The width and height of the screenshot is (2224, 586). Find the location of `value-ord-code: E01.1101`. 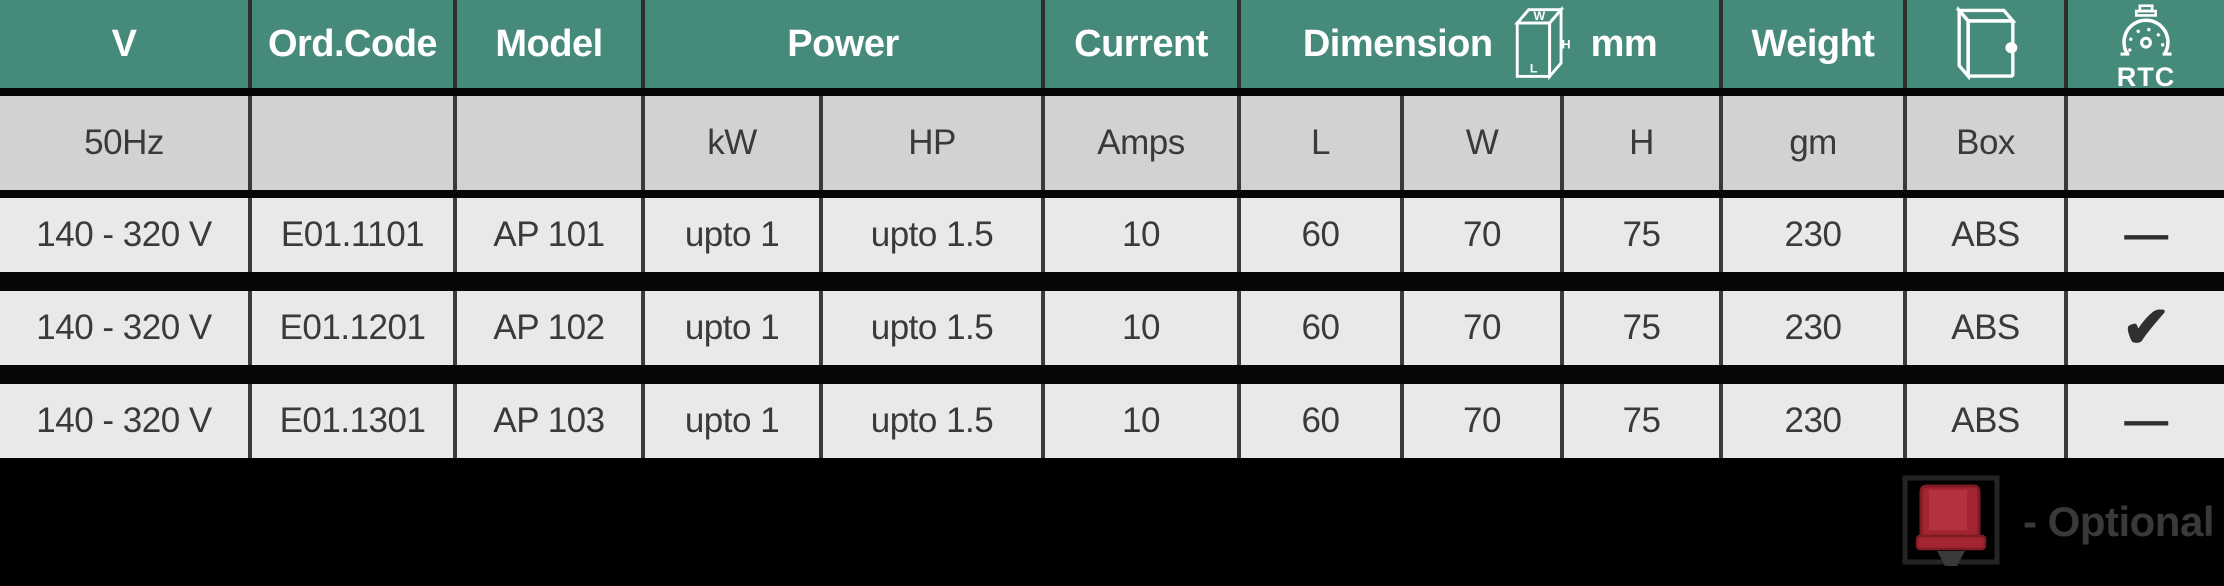

value-ord-code: E01.1101 is located at coordinates (352, 234).